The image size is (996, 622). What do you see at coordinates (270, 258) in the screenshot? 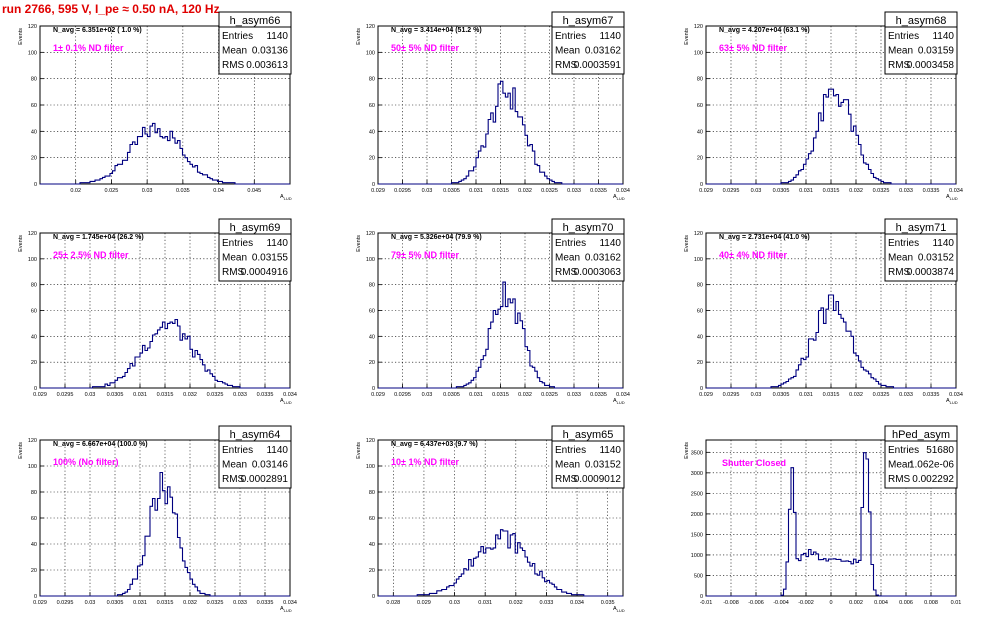
I see `stats-value: 0.03155` at bounding box center [270, 258].